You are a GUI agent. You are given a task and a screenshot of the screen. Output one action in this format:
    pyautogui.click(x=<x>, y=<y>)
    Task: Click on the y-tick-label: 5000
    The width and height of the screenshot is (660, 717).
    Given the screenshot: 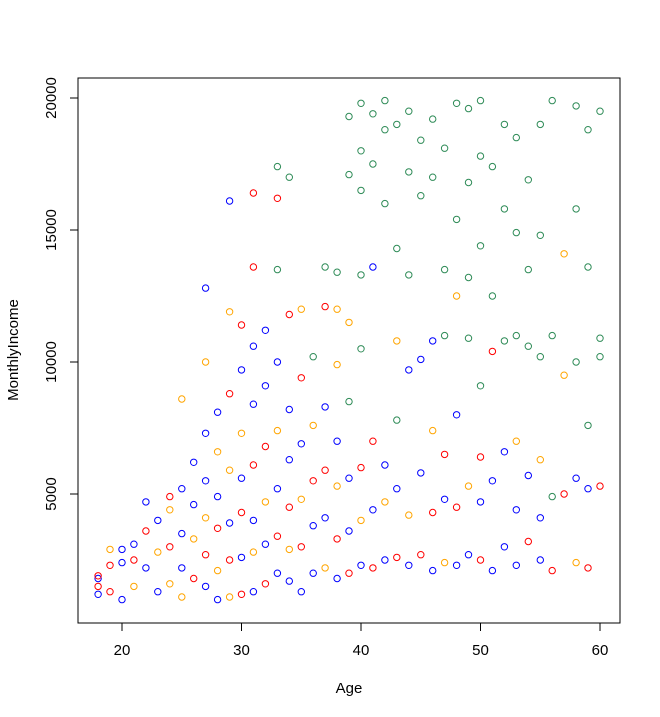 What is the action you would take?
    pyautogui.click(x=51, y=493)
    